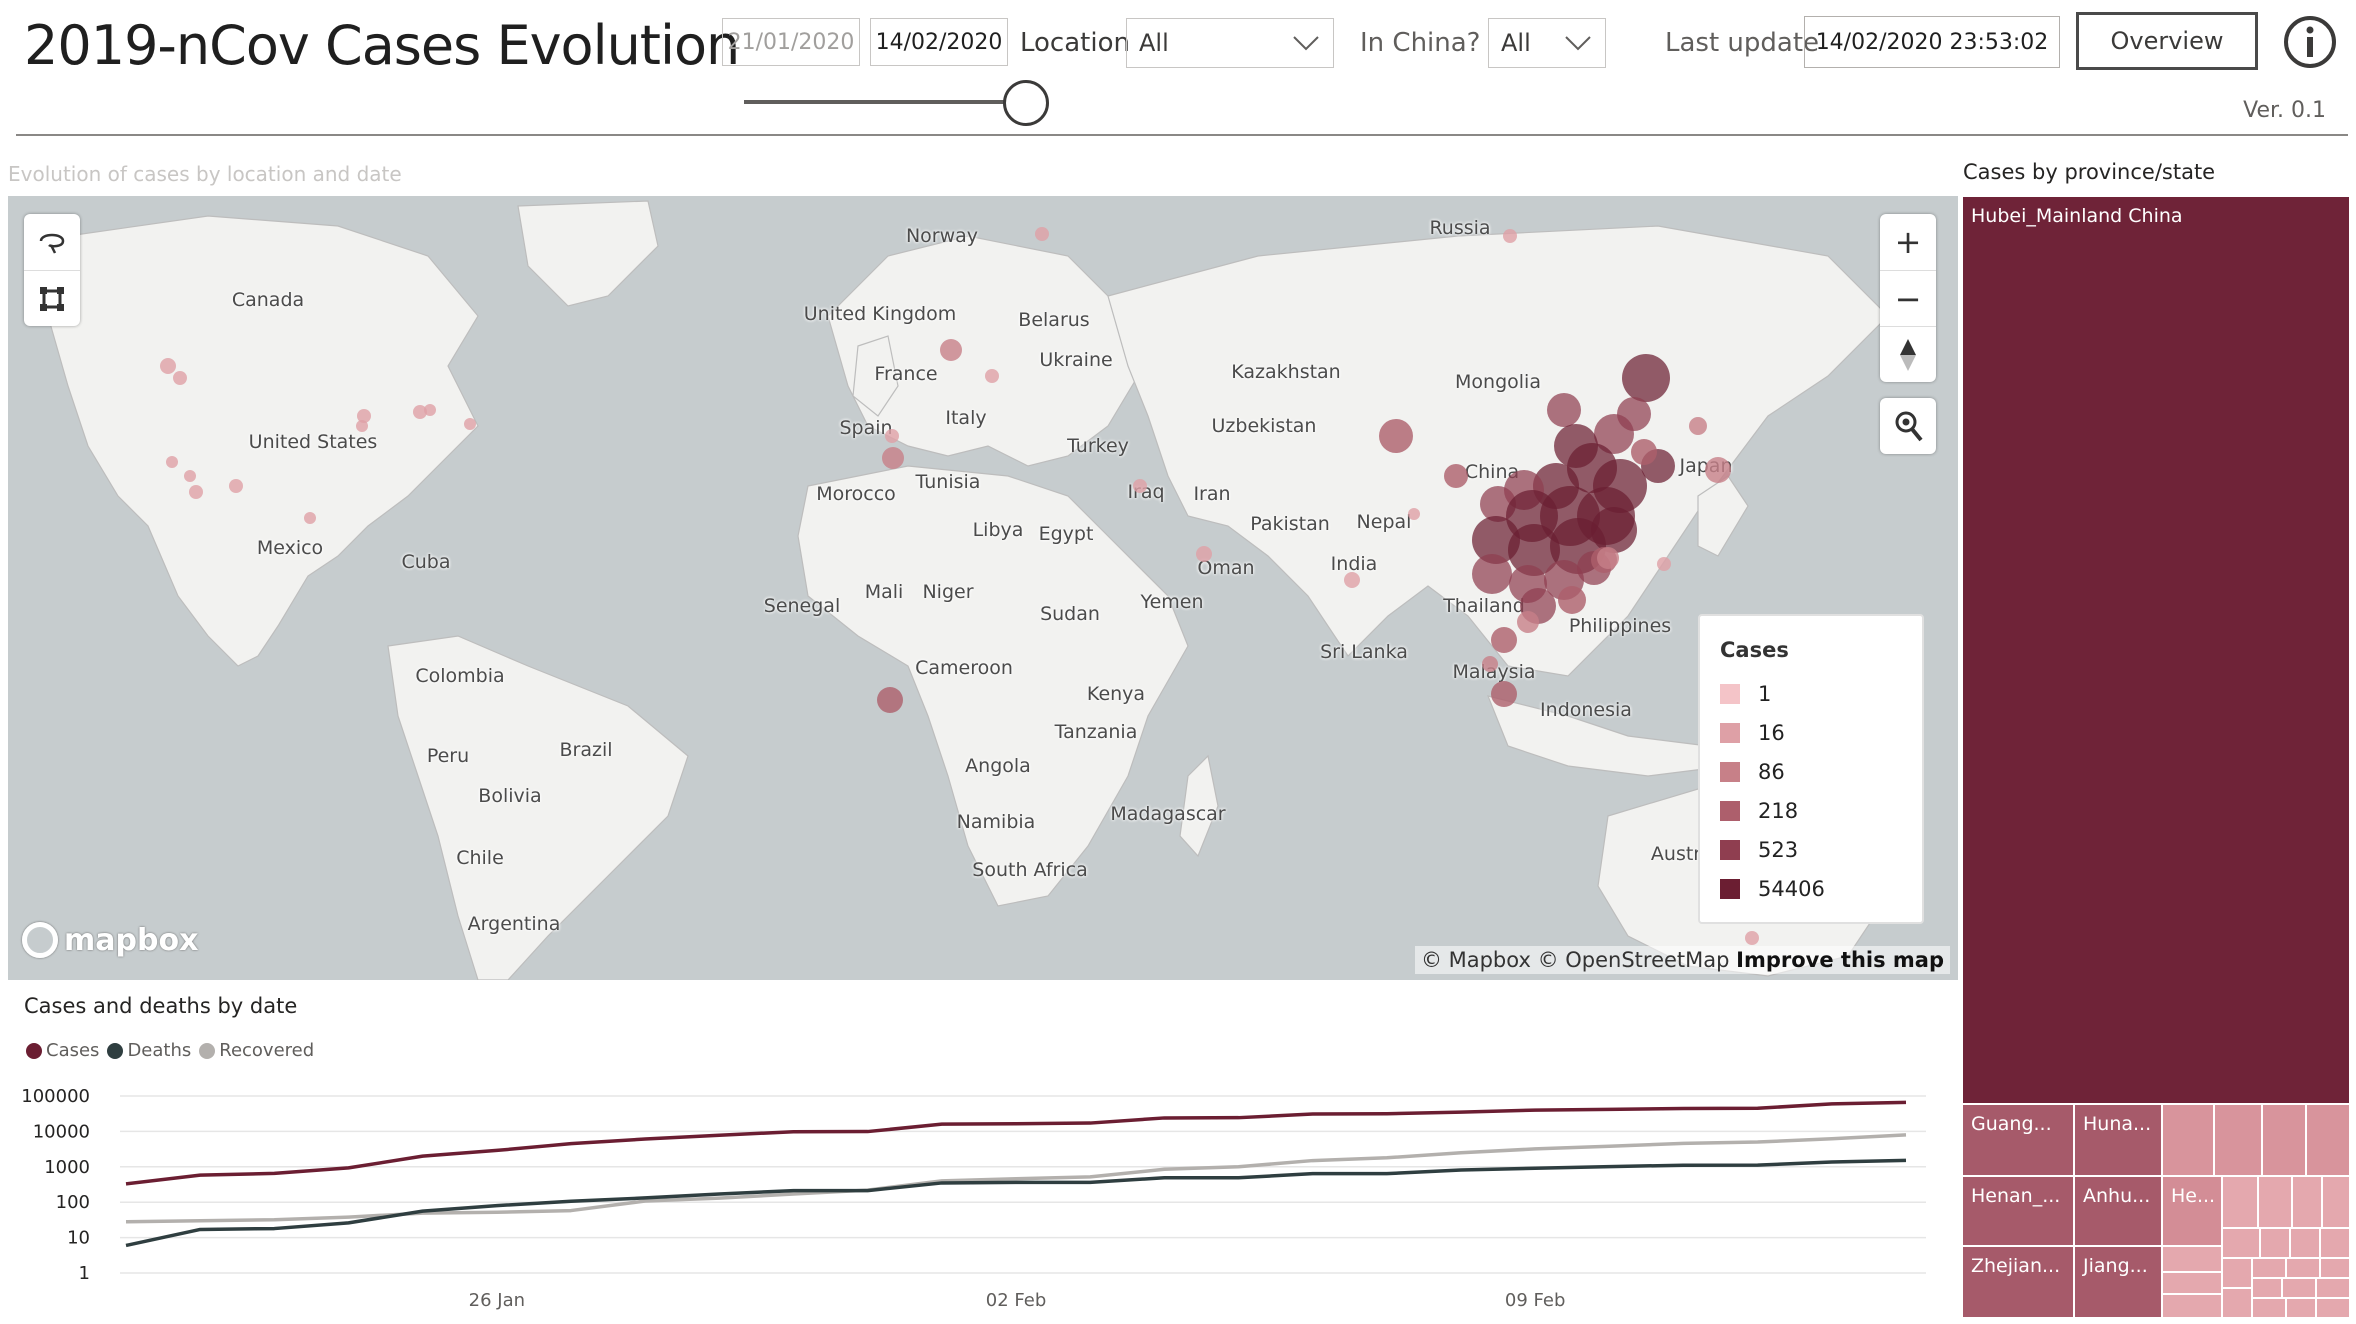 The height and width of the screenshot is (1324, 2356). What do you see at coordinates (2167, 41) in the screenshot?
I see `overview-button: Overview` at bounding box center [2167, 41].